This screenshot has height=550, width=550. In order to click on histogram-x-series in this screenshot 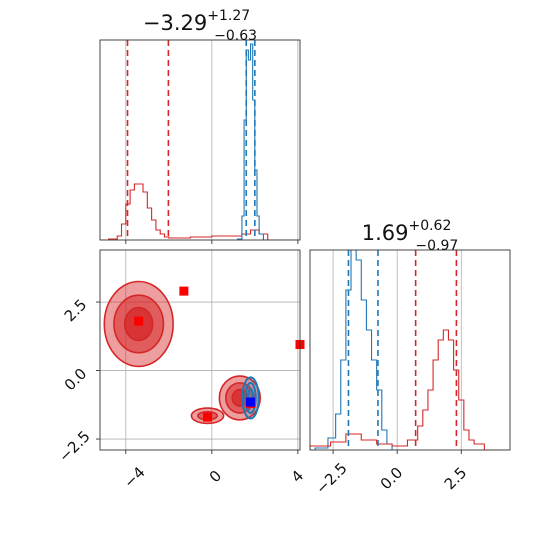, I will do `click(200, 140)`.